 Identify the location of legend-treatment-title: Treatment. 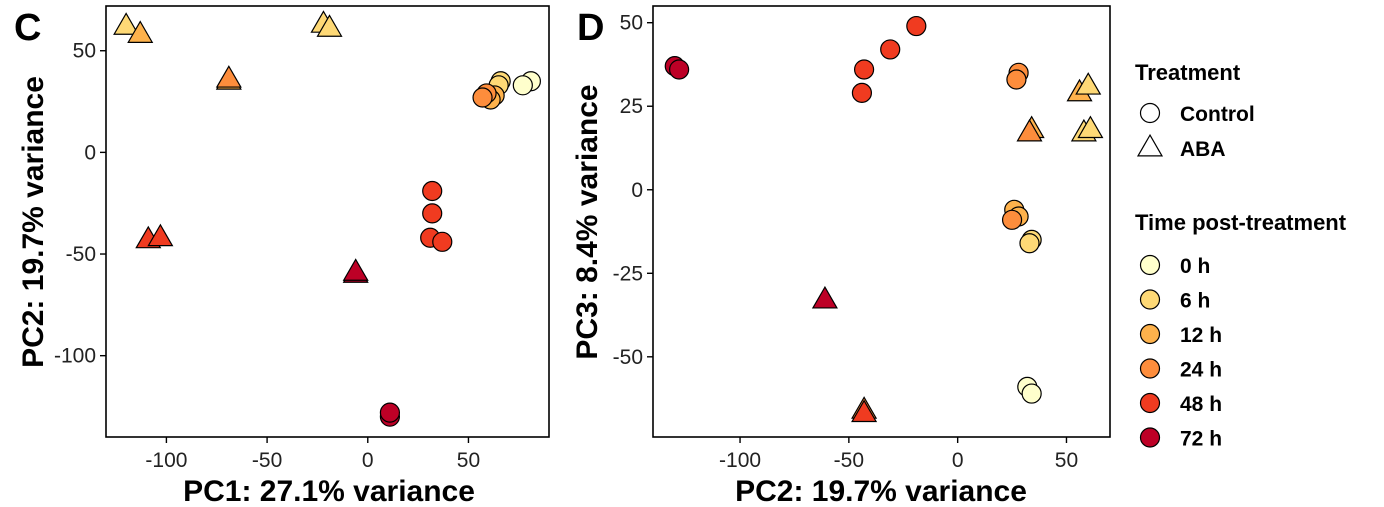
(1188, 72).